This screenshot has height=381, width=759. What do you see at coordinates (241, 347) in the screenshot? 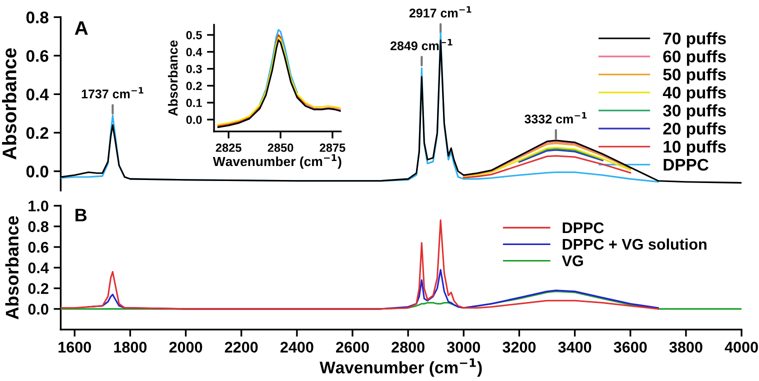
I see `x-tick-label: 2200` at bounding box center [241, 347].